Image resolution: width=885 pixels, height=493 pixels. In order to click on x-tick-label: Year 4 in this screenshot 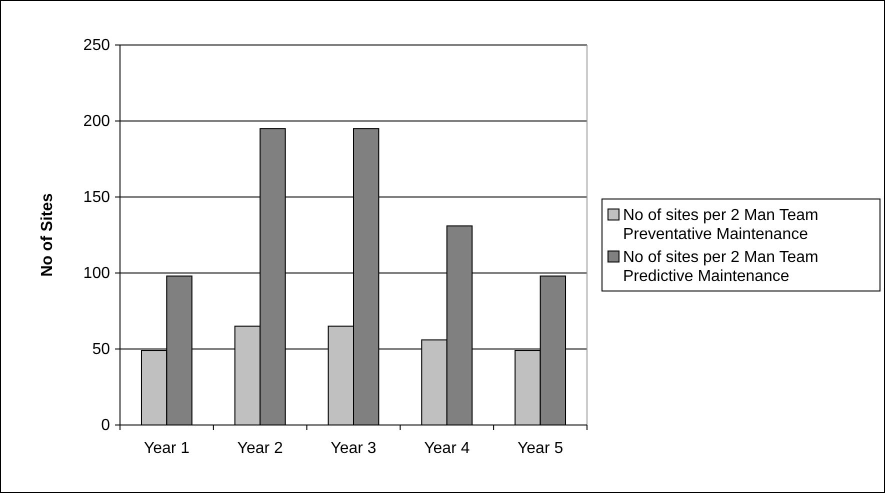, I will do `click(447, 448)`.